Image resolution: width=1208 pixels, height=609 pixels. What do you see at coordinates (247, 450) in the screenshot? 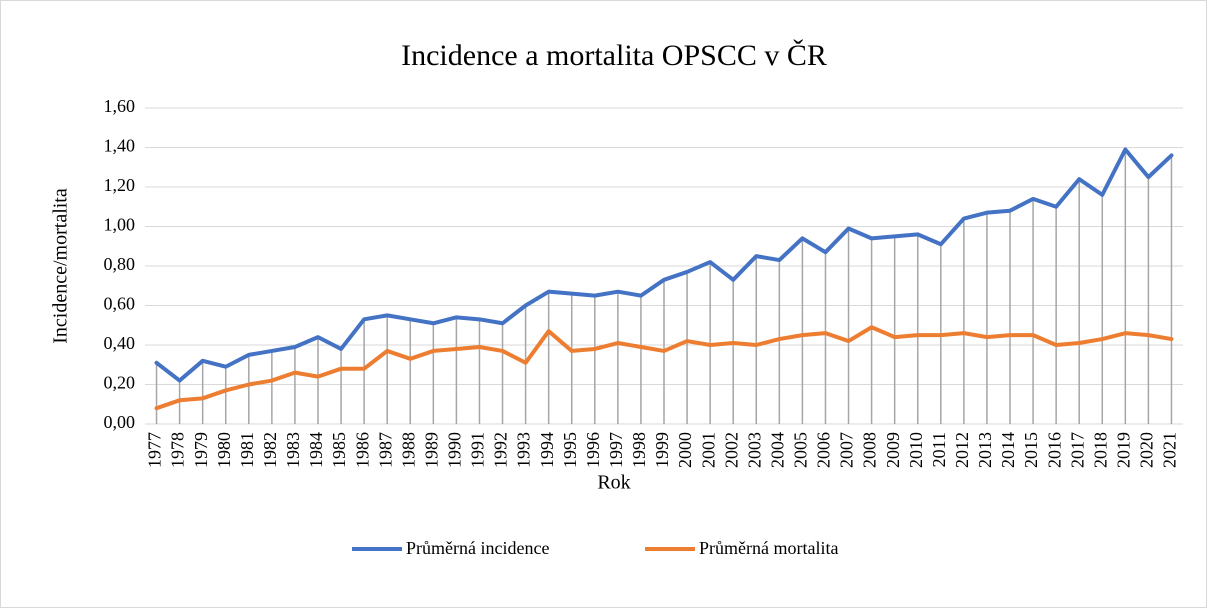
I see `x-tick-label: 1981` at bounding box center [247, 450].